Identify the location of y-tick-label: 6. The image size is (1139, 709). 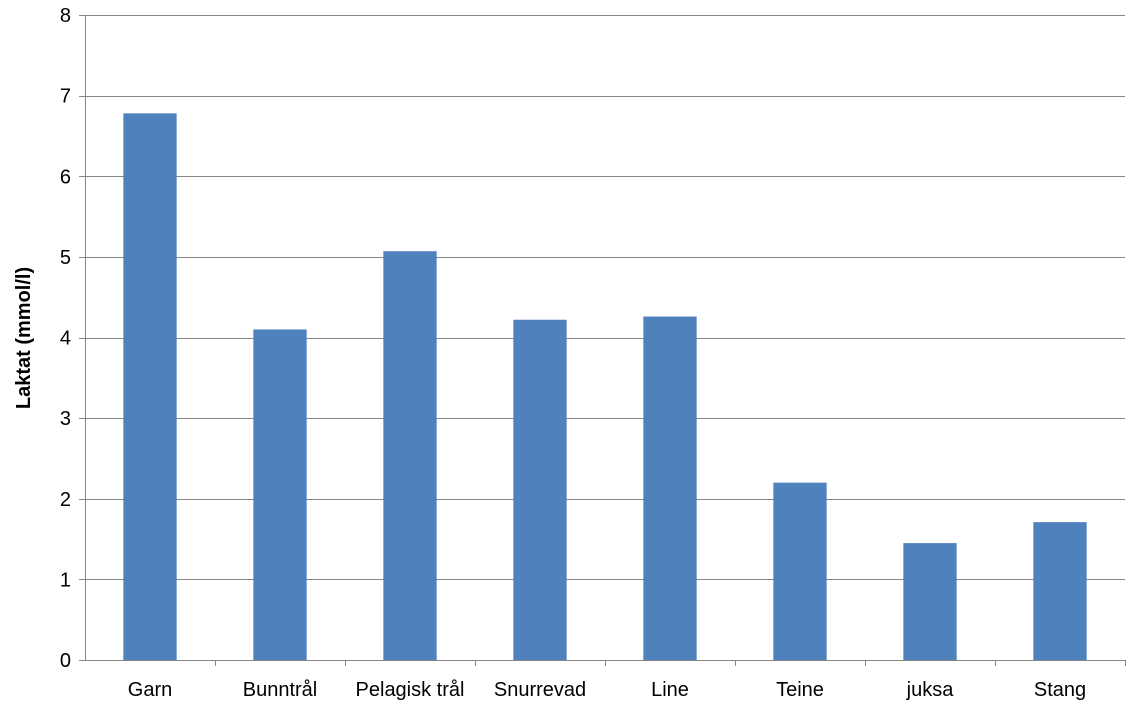
(65, 177).